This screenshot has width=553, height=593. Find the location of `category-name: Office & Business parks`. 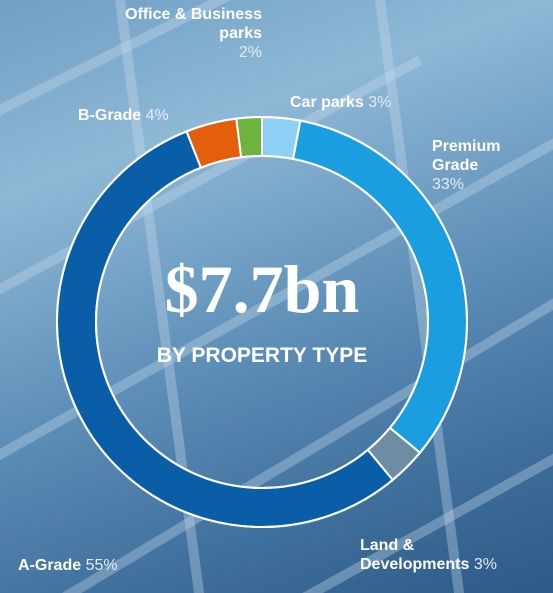

category-name: Office & Business parks is located at coordinates (193, 24).